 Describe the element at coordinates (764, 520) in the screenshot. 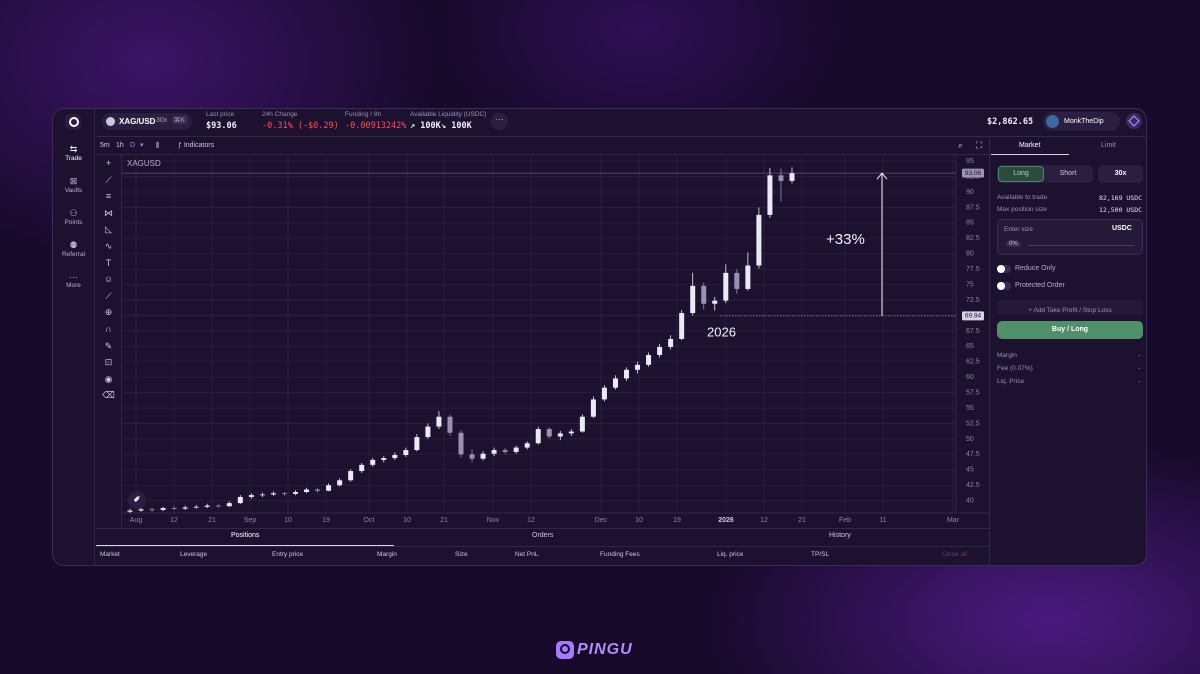

I see `x-tick-label: 12` at that location.